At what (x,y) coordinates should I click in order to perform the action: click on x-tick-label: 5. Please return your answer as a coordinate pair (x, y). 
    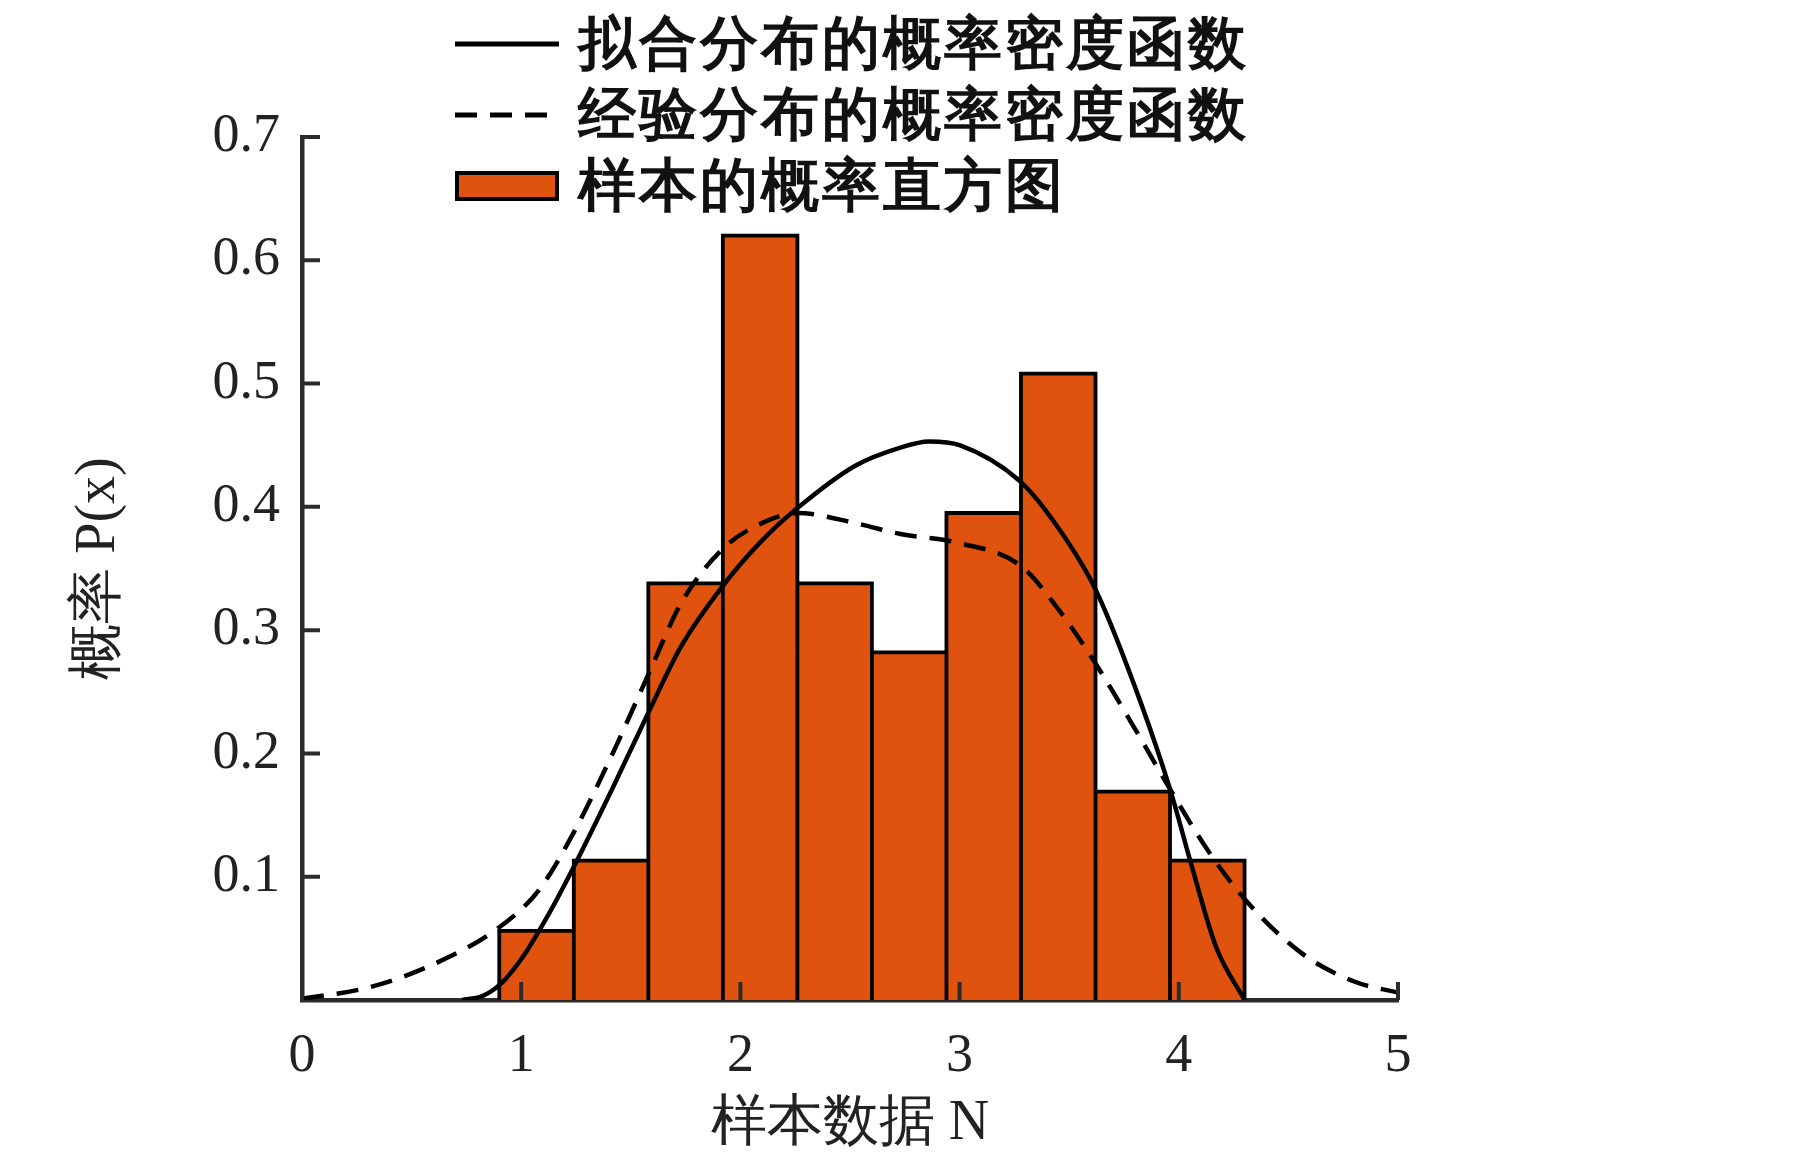
    Looking at the image, I should click on (1398, 1052).